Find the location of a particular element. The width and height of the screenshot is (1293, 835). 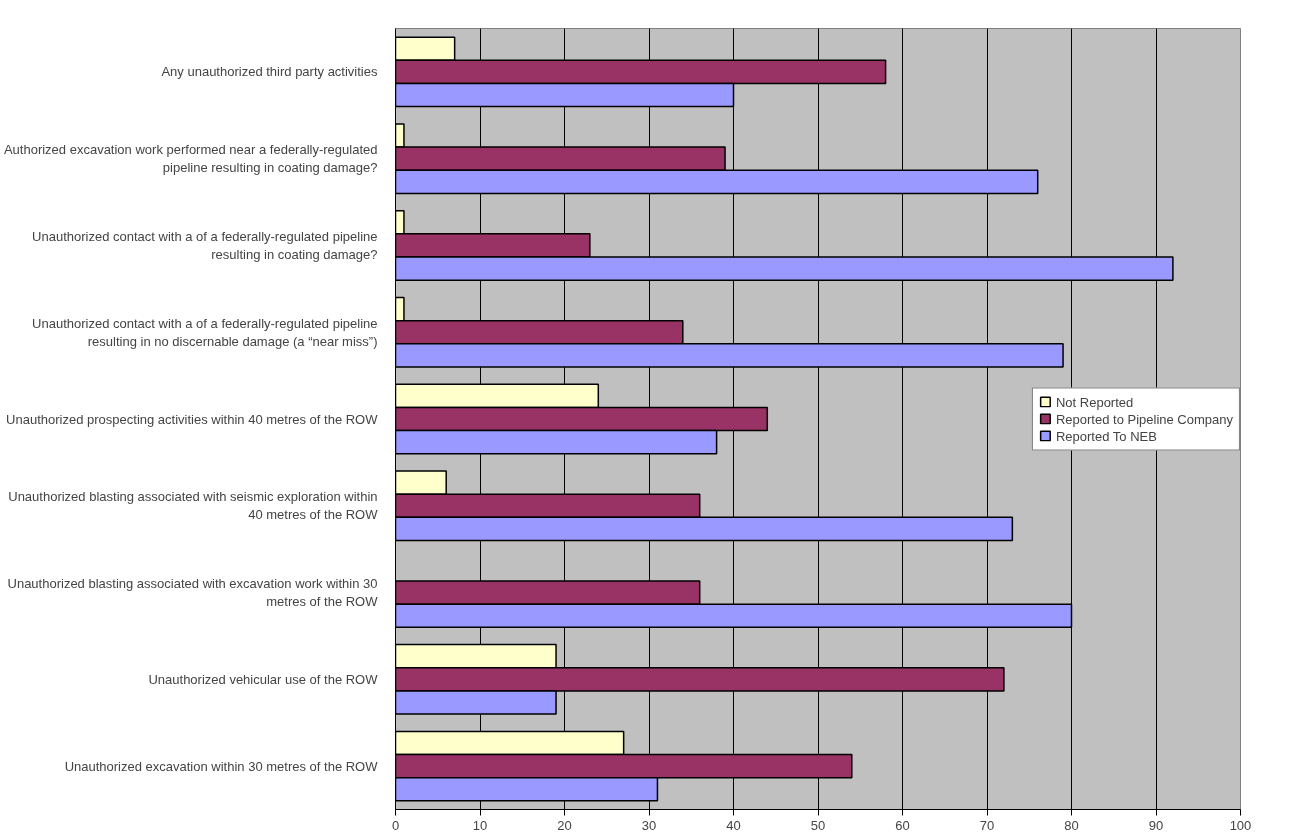

legend-label: Reported To NEB is located at coordinates (1106, 435).